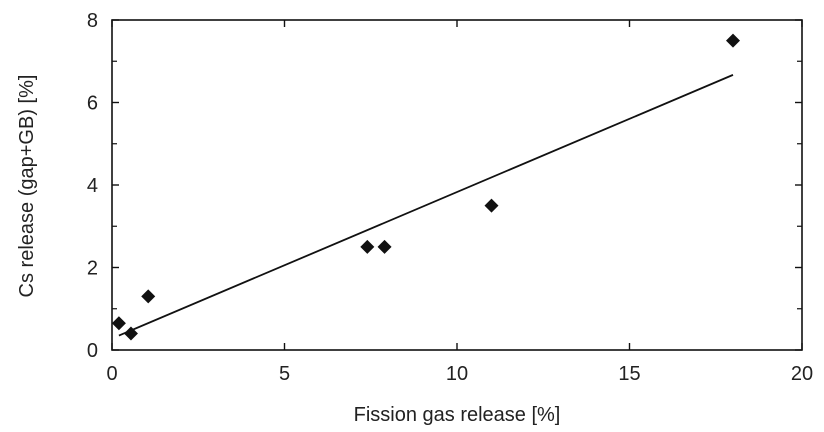 The width and height of the screenshot is (824, 432). Describe the element at coordinates (92, 104) in the screenshot. I see `y-tick-label: 6` at that location.